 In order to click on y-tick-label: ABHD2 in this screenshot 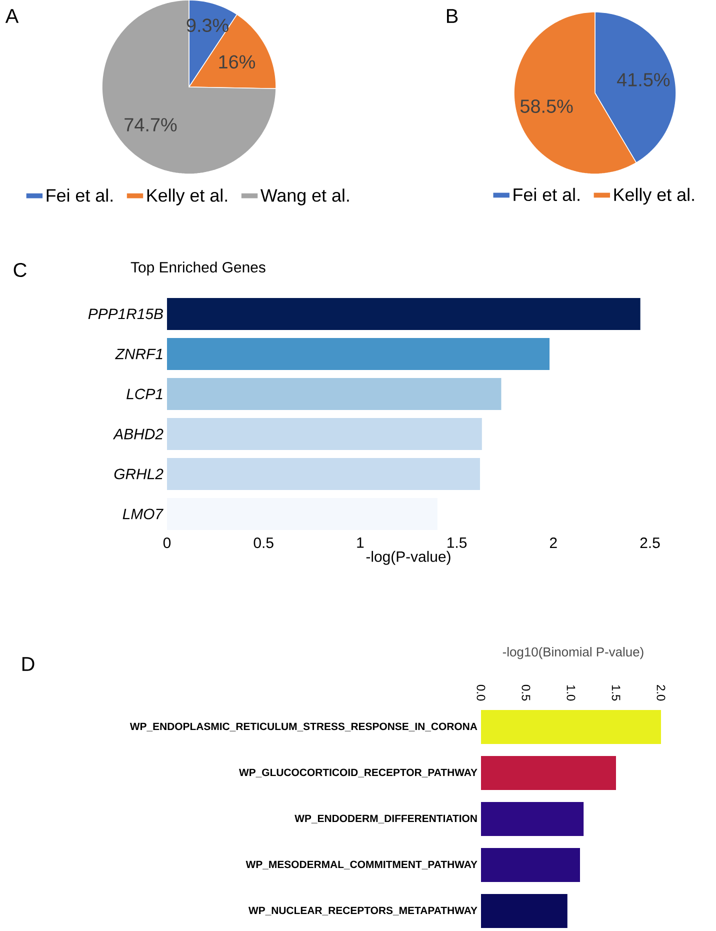, I will do `click(138, 434)`.